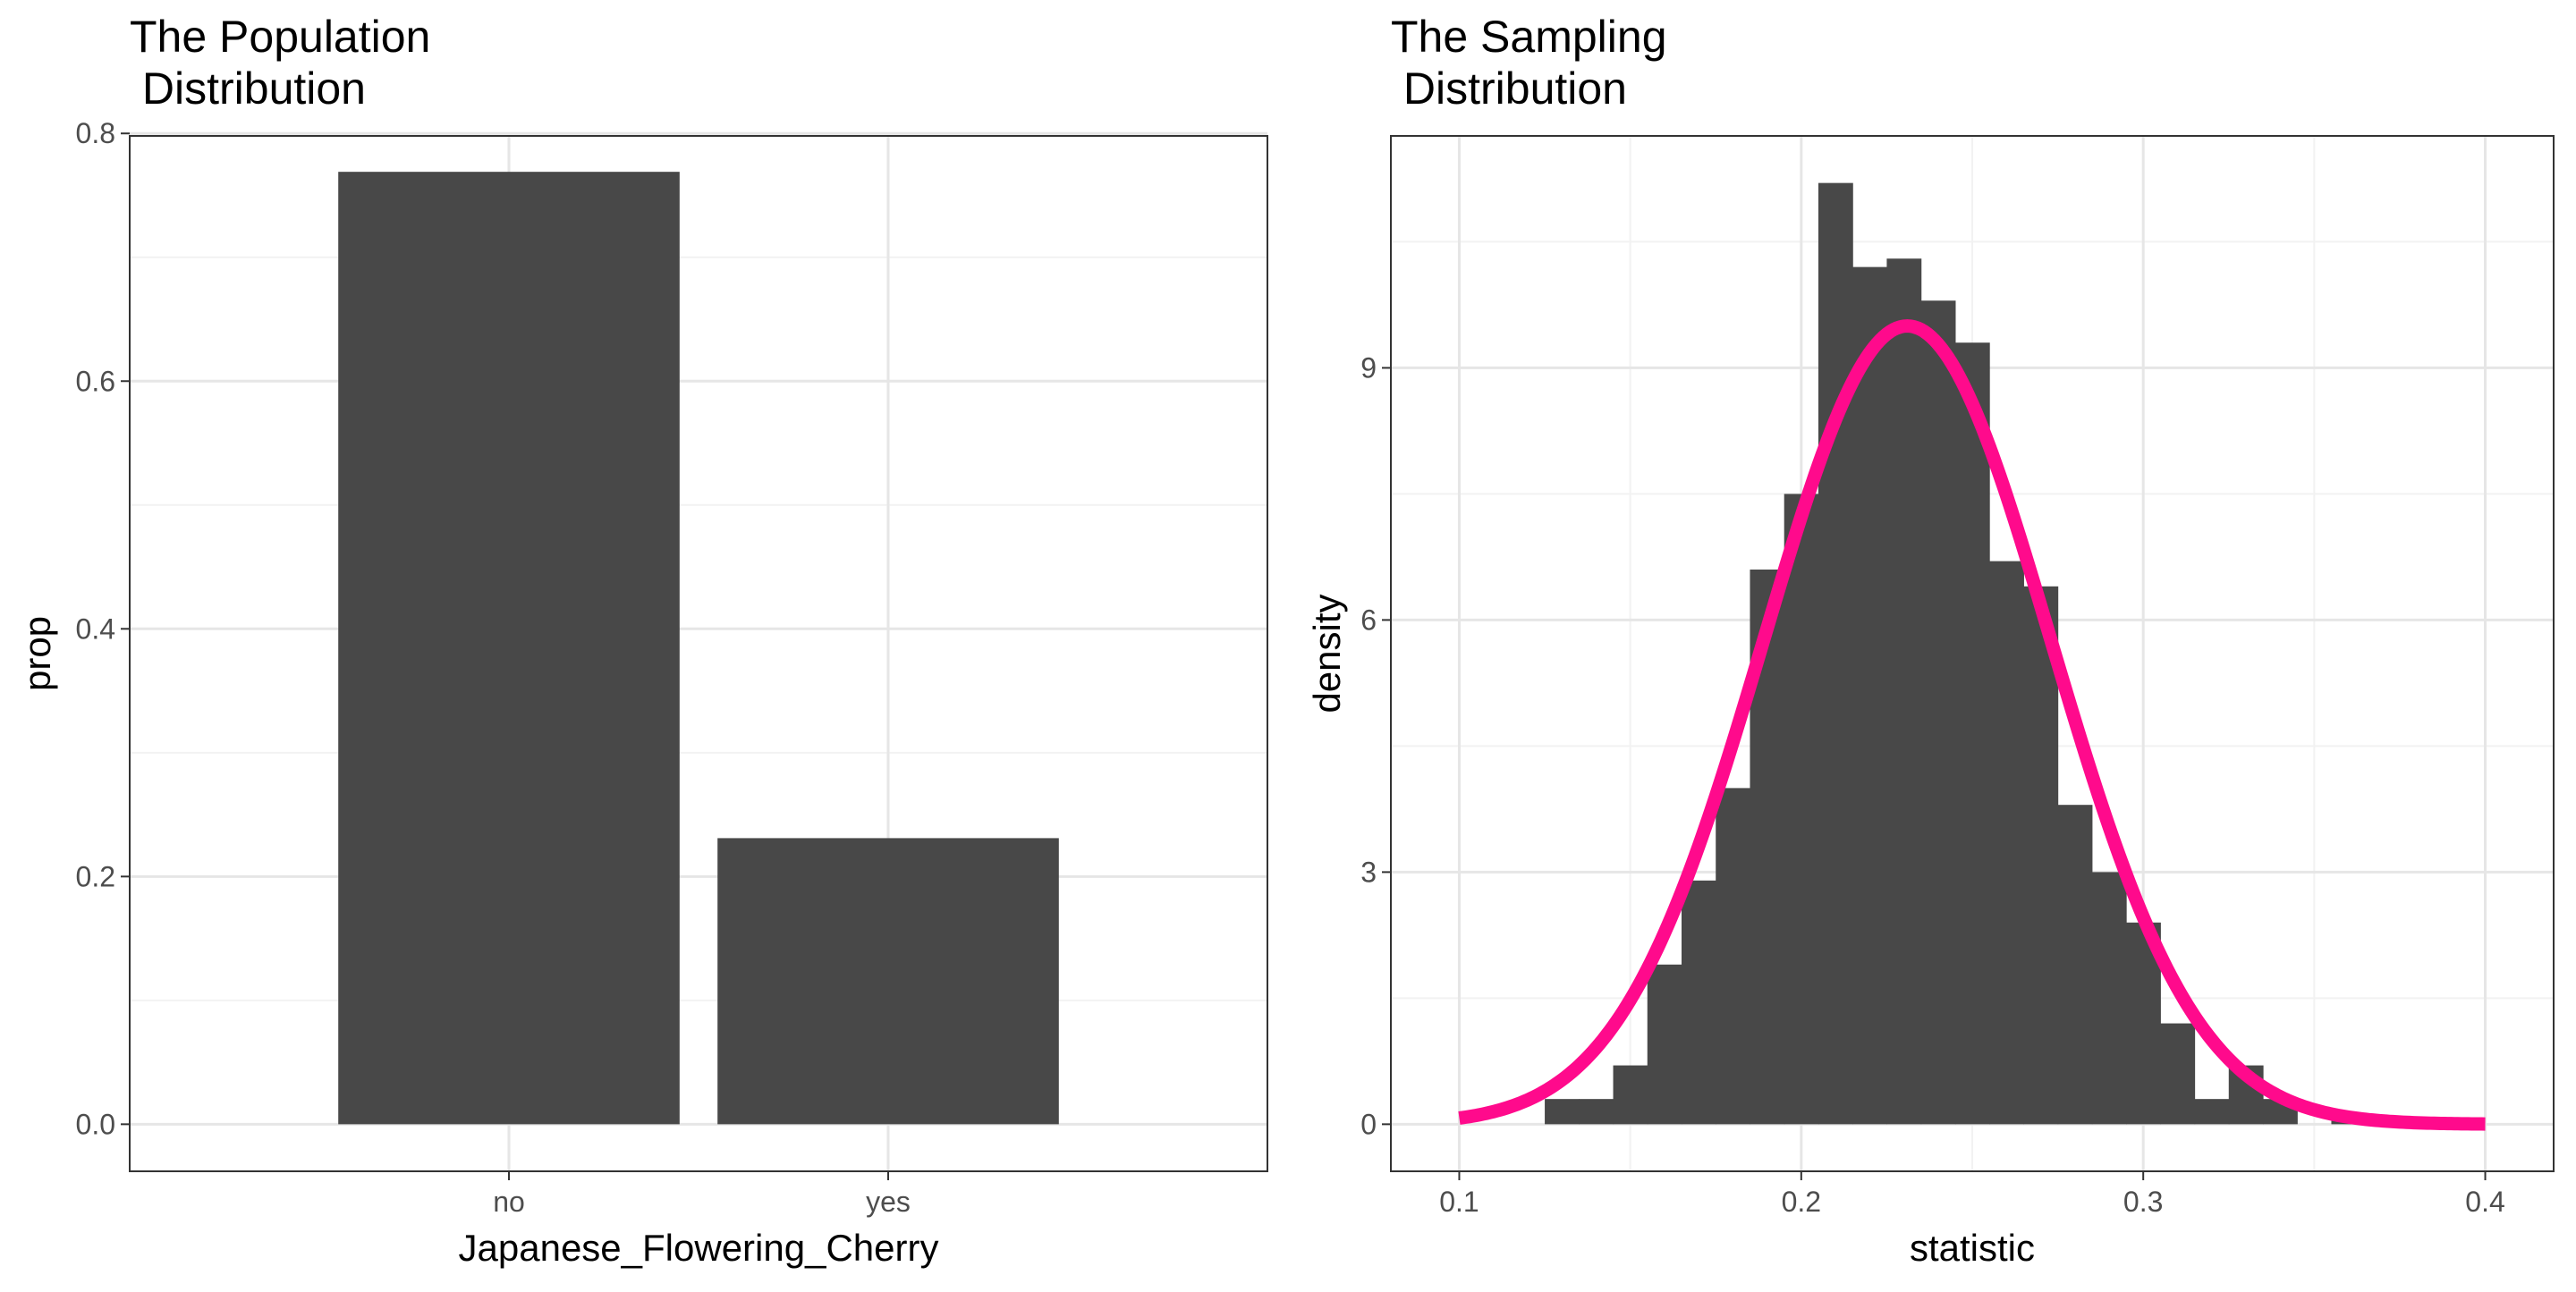 The image size is (2576, 1292). Describe the element at coordinates (702, 1194) in the screenshot. I see `population-x-axis: no yes` at that location.